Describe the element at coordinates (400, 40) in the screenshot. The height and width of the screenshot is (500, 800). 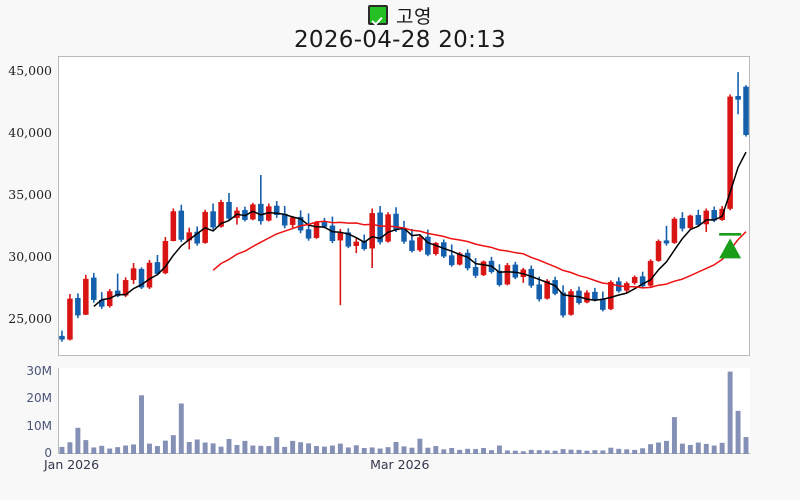
I see `timestamp-label: 2026-04-28 20:13` at that location.